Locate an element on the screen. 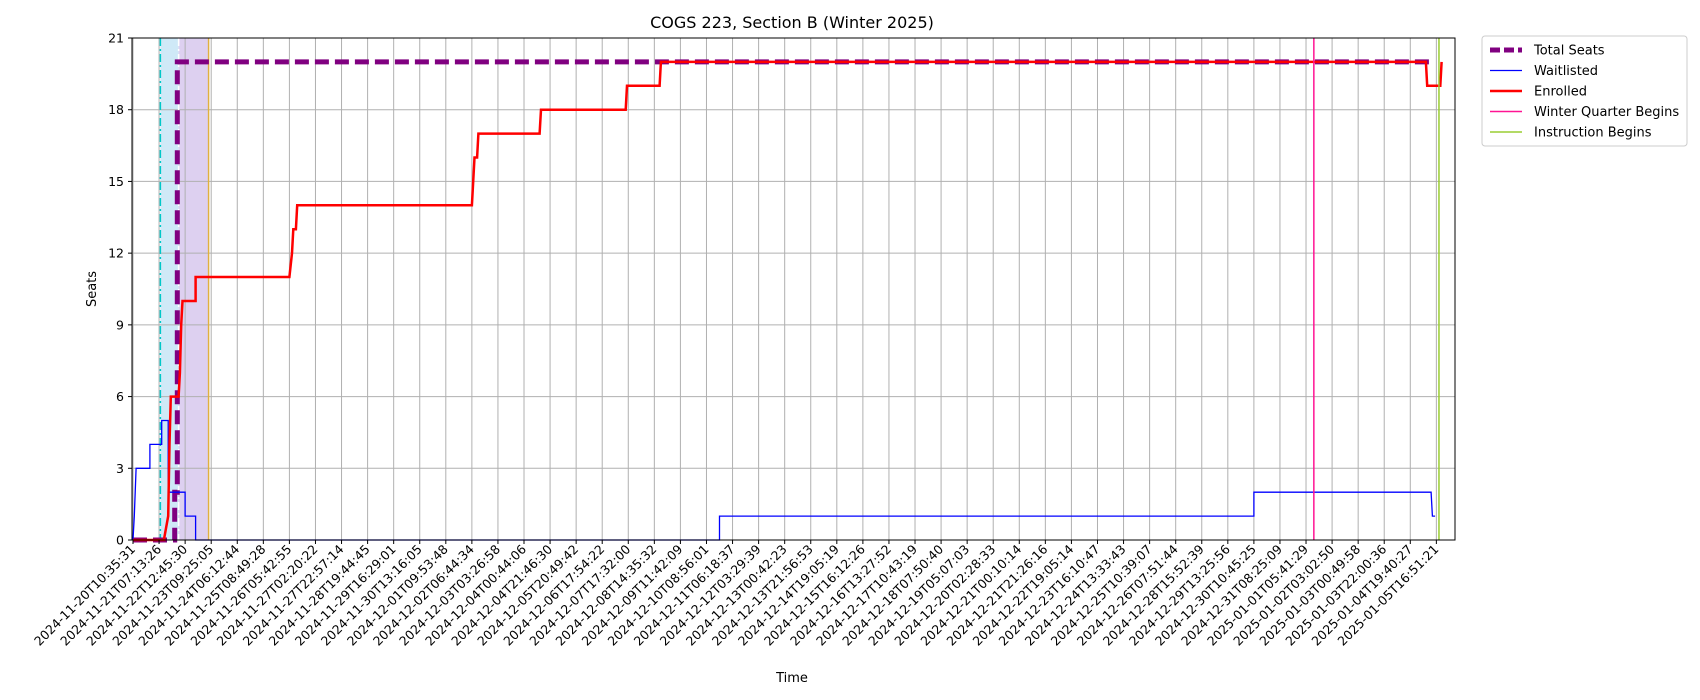 This screenshot has width=1700, height=700. y-tick-label-2: 6 is located at coordinates (120, 396).